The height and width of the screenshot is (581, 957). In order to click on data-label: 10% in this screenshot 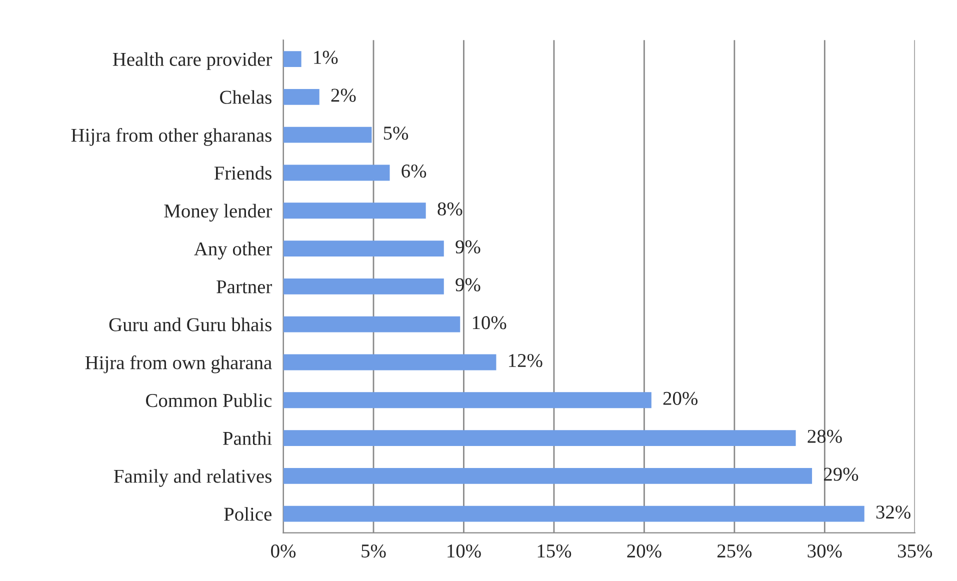, I will do `click(489, 323)`.